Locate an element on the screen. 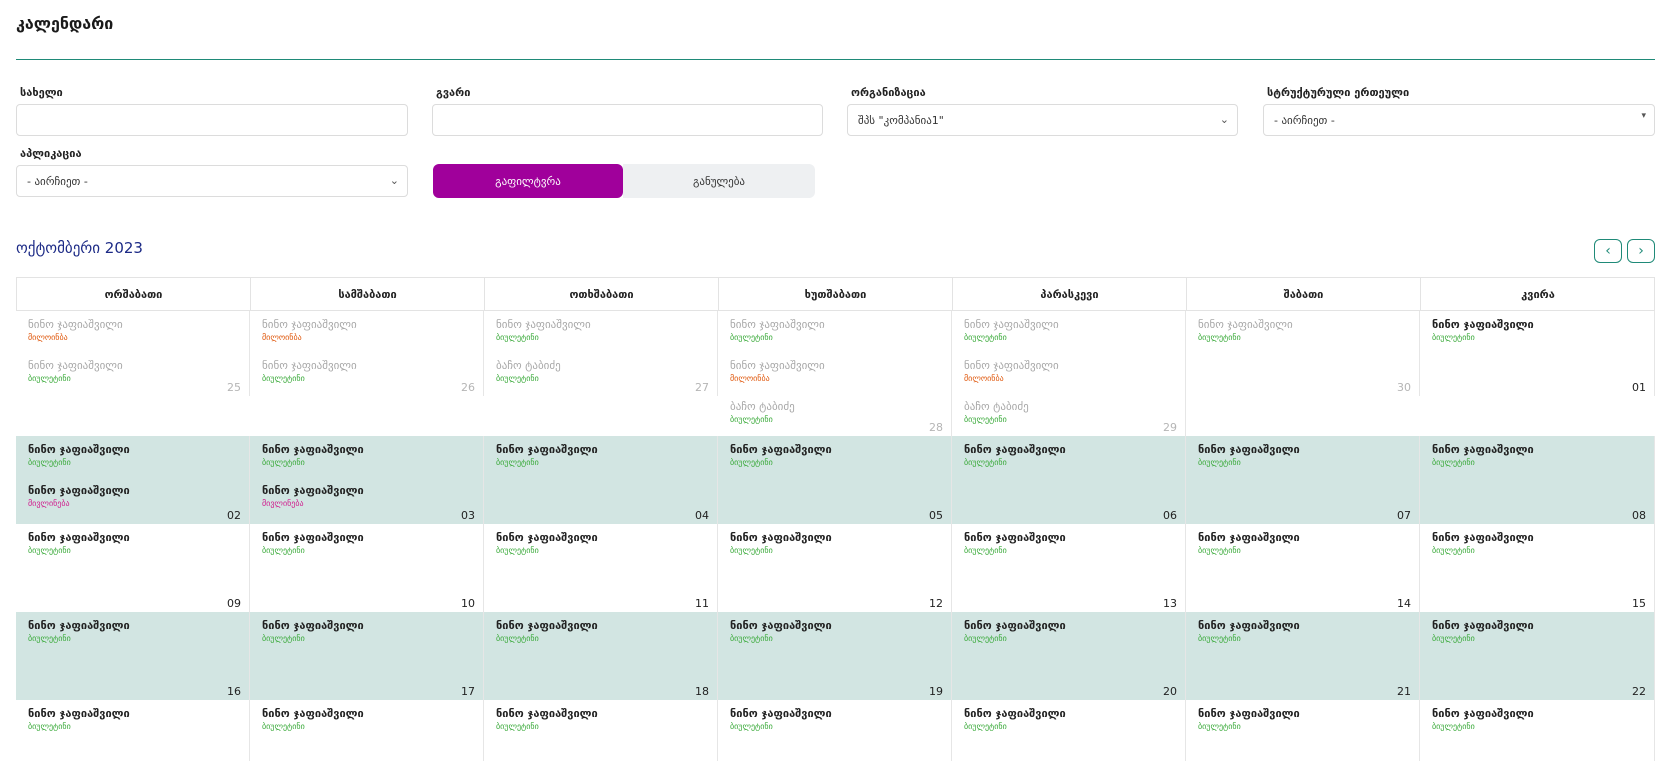 The width and height of the screenshot is (1671, 761). calendar-day-cell: ნინო ჯაფიაშვილი ბიულეტინი 09 is located at coordinates (133, 568).